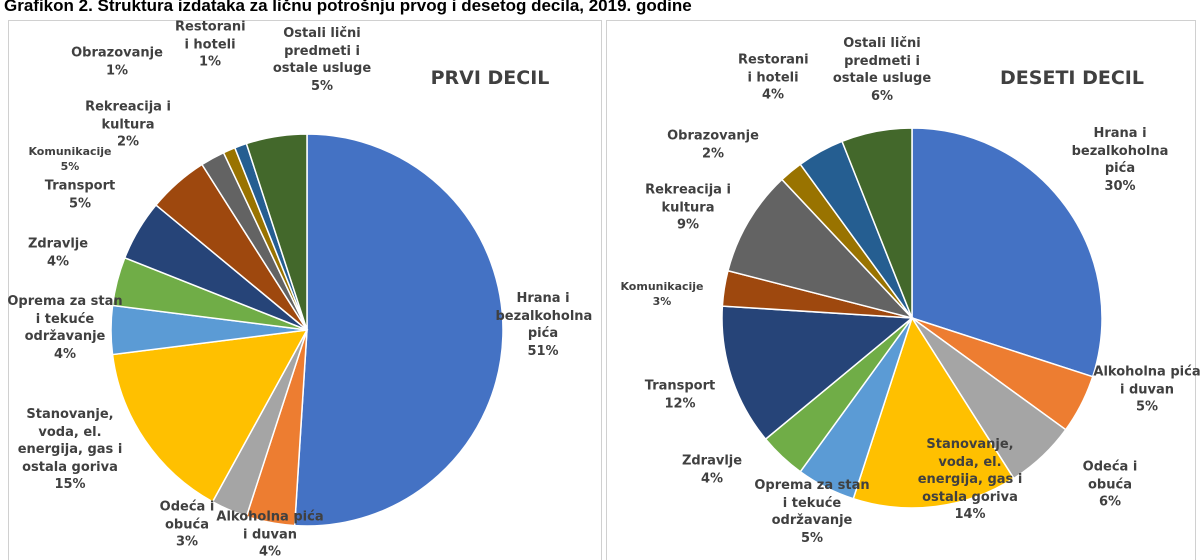  I want to click on value-label: 9%, so click(688, 225).